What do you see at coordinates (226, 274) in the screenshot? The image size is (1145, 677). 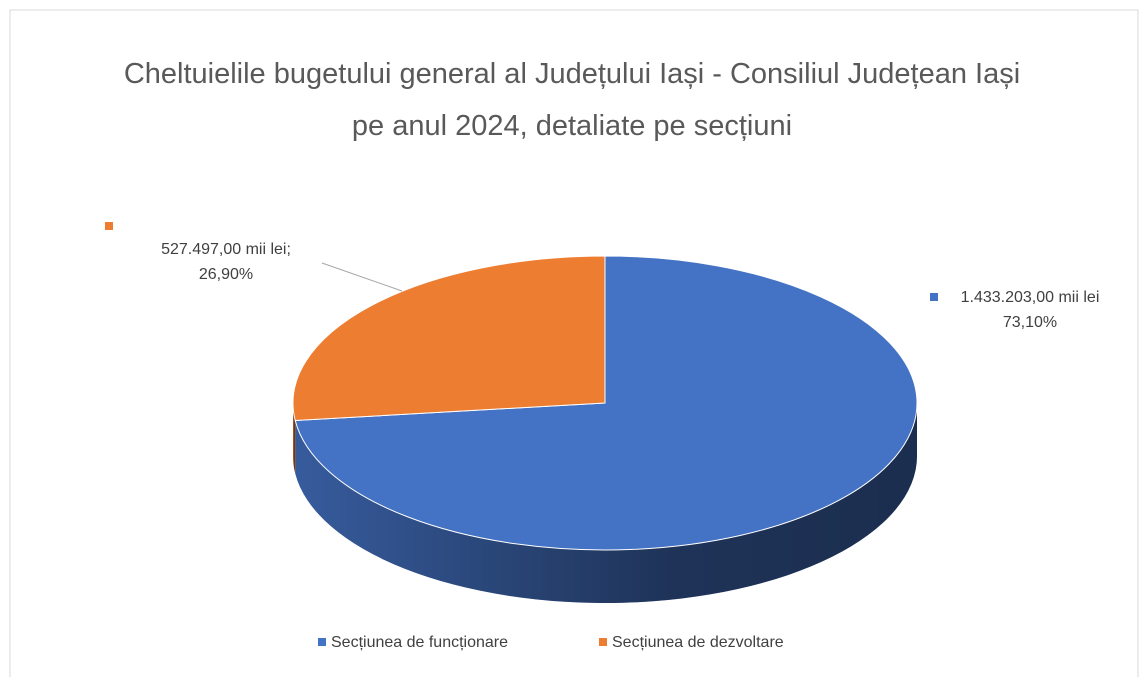 I see `data-label-percent: 26,90%` at bounding box center [226, 274].